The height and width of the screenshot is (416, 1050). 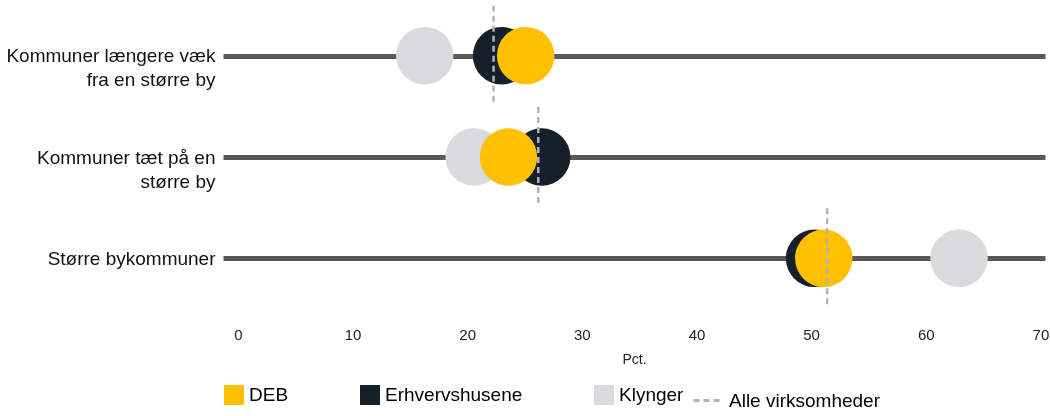 I want to click on legend-label: Erhvervshusene, so click(x=454, y=394).